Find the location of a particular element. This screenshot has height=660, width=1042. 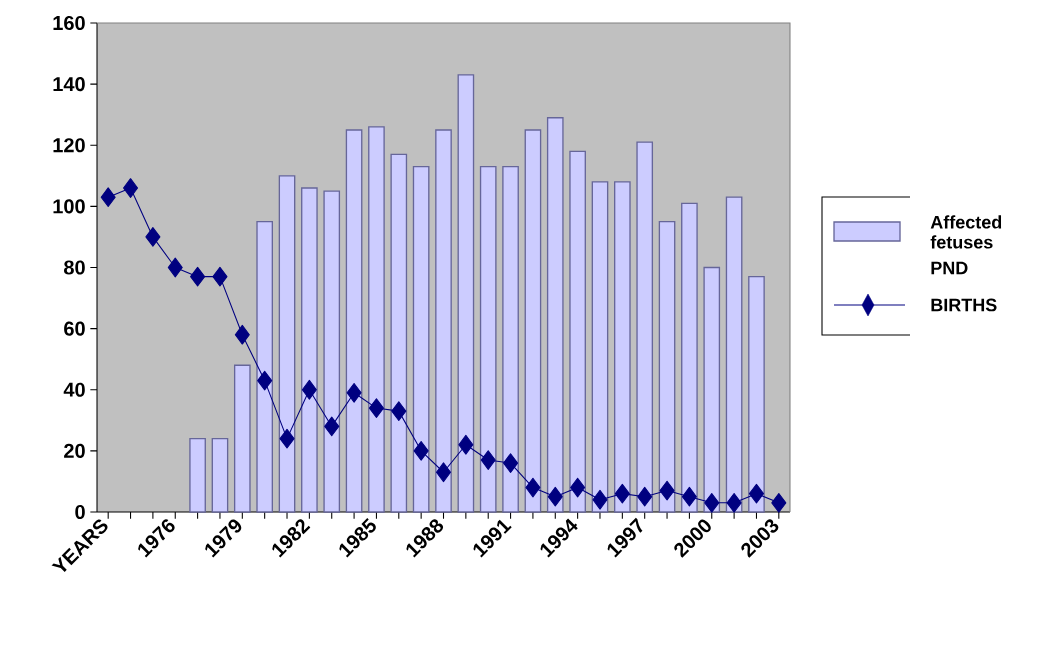

y-tick-label: 40 is located at coordinates (74, 389).